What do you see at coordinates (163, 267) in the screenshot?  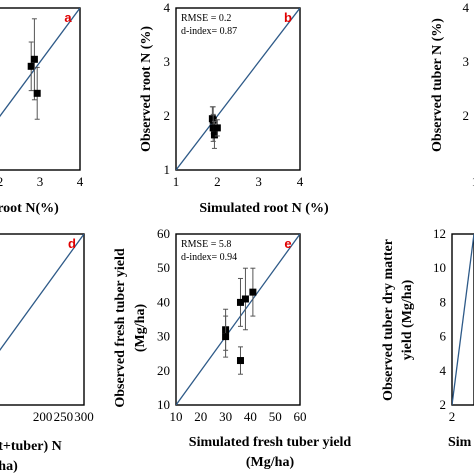 I see `y-tick-label: 50` at bounding box center [163, 267].